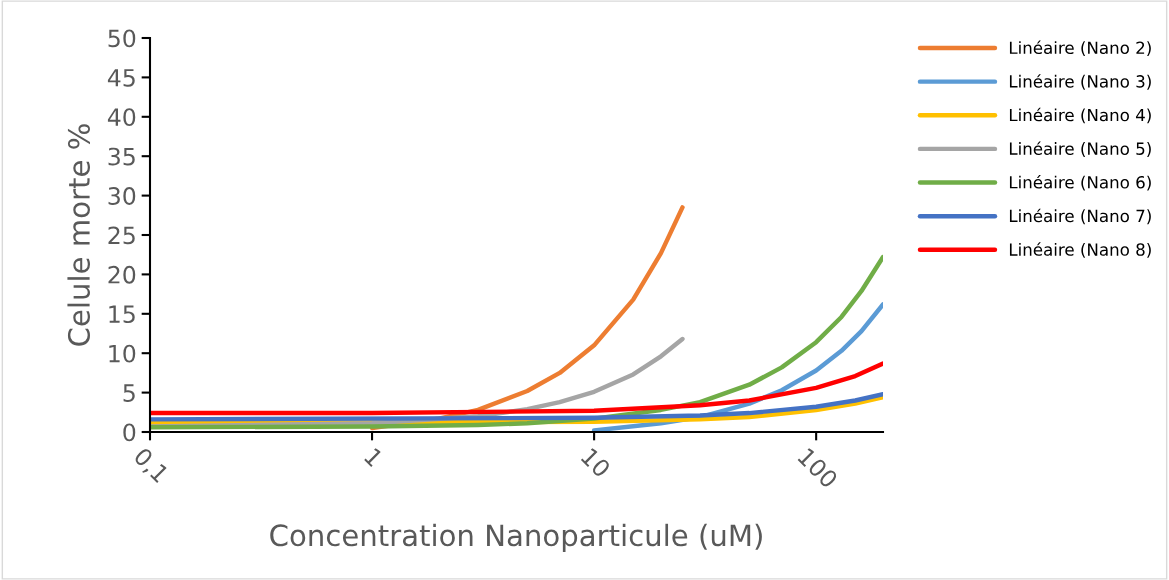 The width and height of the screenshot is (1169, 580). What do you see at coordinates (596, 463) in the screenshot?
I see `x-tick-label: 10` at bounding box center [596, 463].